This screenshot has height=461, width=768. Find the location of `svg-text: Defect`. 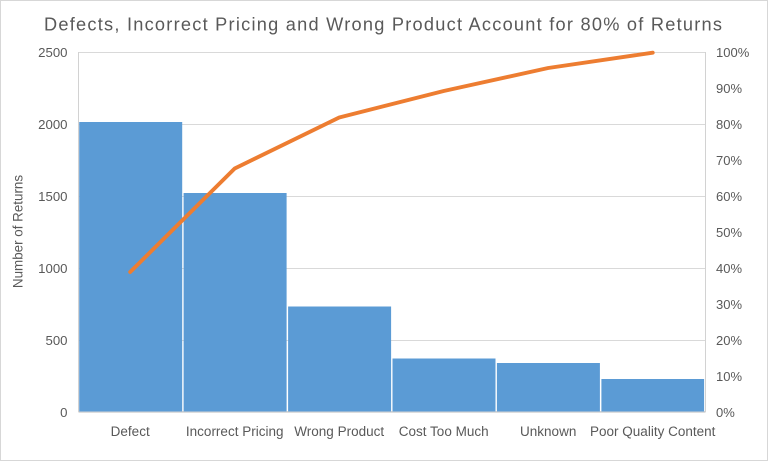

svg-text: Defect is located at coordinates (130, 431).